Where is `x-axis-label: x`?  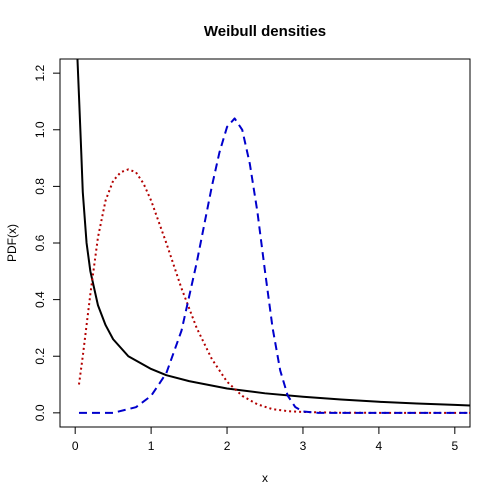
x-axis-label: x is located at coordinates (265, 478).